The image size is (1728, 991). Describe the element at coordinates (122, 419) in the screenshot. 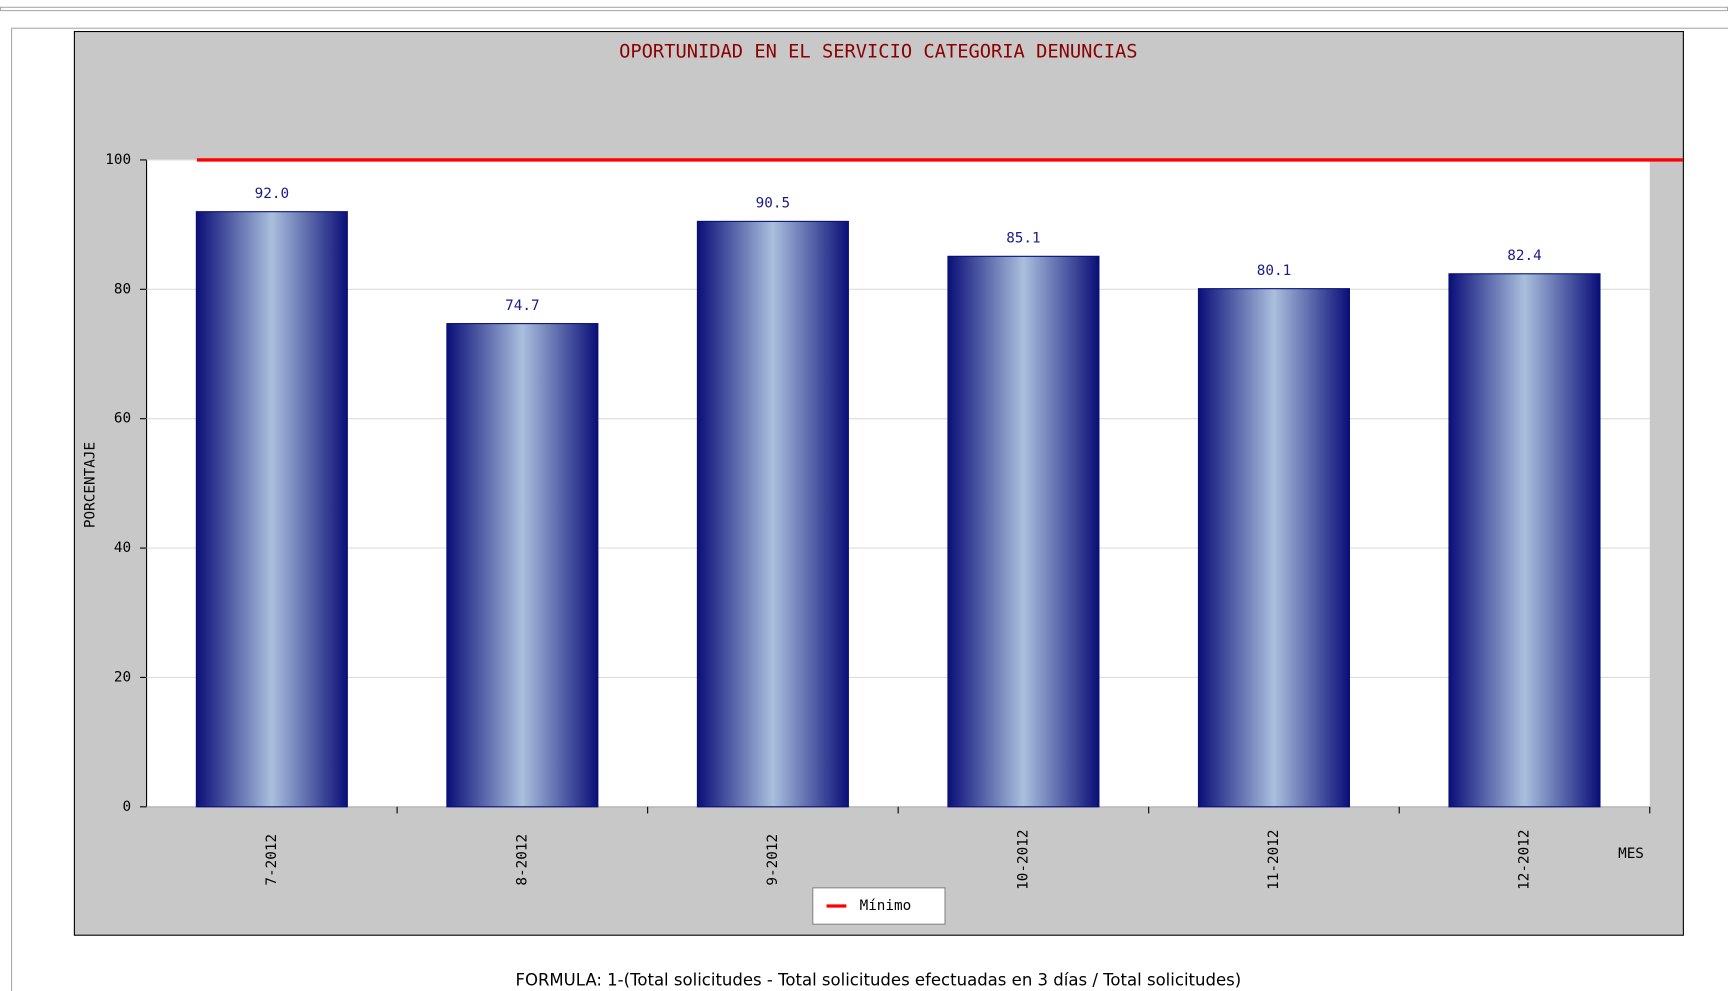

I see `y-tick-label: 60` at that location.